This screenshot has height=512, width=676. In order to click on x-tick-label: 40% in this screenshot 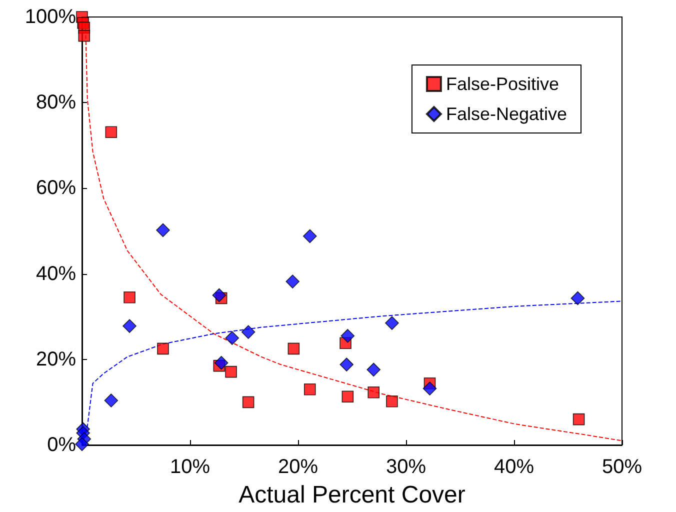, I will do `click(514, 467)`.